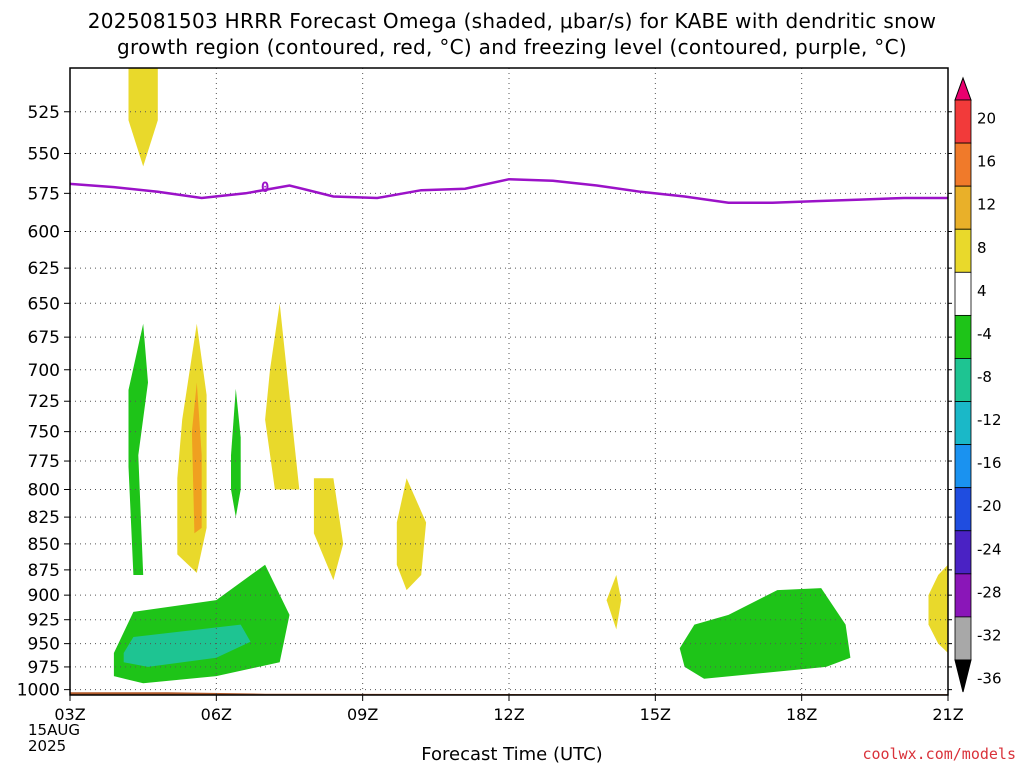 The image size is (1024, 768). What do you see at coordinates (44, 402) in the screenshot?
I see `y-tick-label: 725` at bounding box center [44, 402].